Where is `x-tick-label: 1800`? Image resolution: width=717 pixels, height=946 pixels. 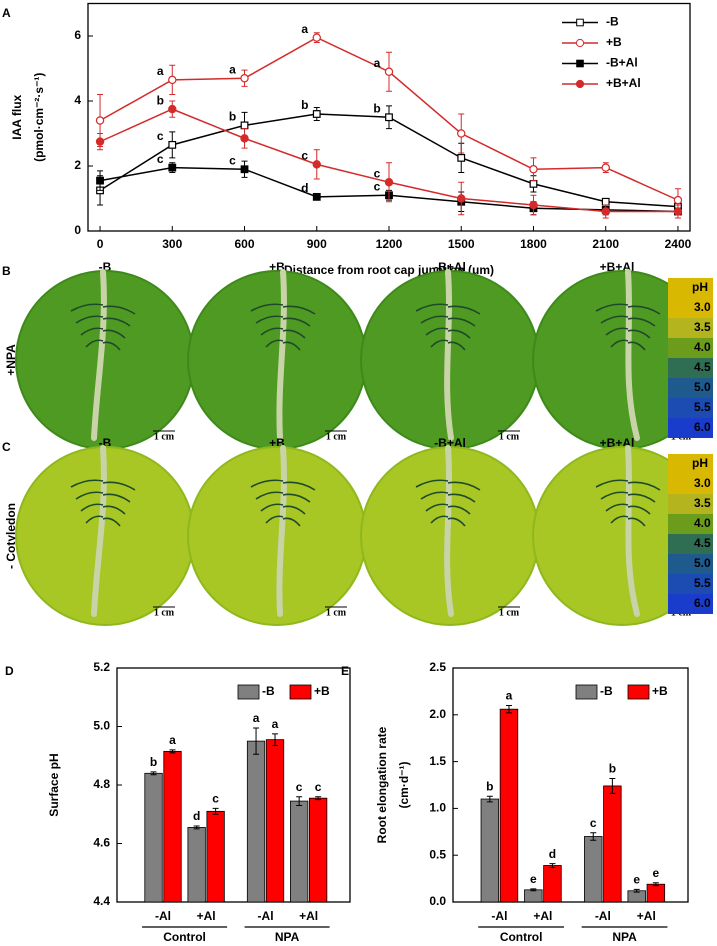
x-tick-label: 1800 is located at coordinates (533, 244).